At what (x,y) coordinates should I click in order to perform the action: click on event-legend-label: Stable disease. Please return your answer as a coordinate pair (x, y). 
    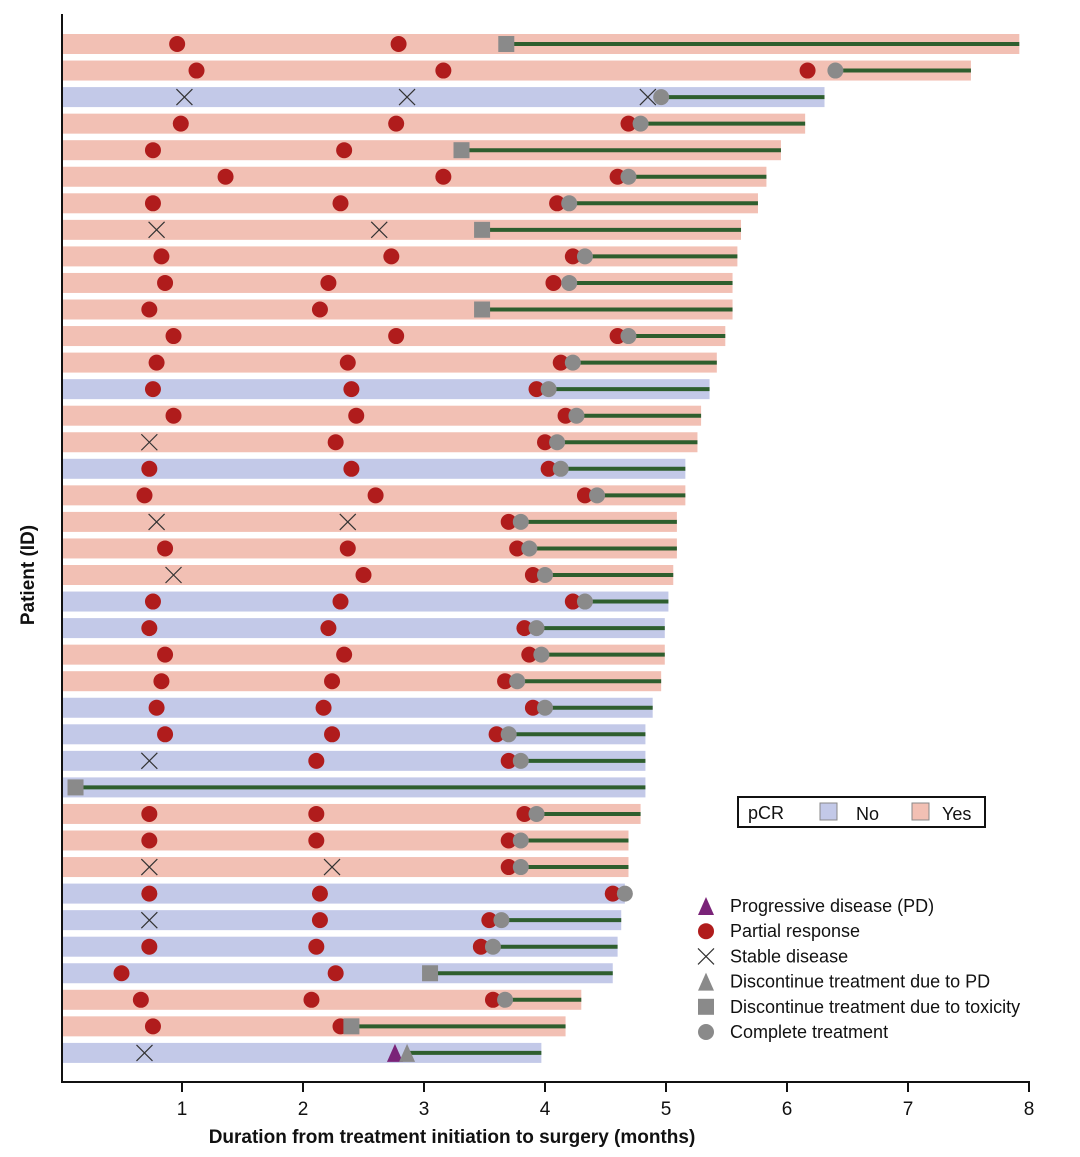
    Looking at the image, I should click on (789, 956).